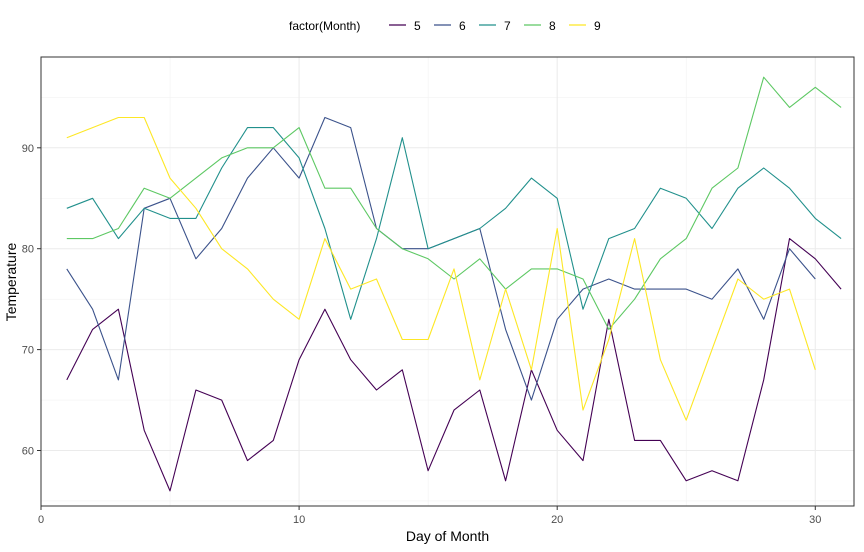  I want to click on x-tick-label: 0, so click(41, 520).